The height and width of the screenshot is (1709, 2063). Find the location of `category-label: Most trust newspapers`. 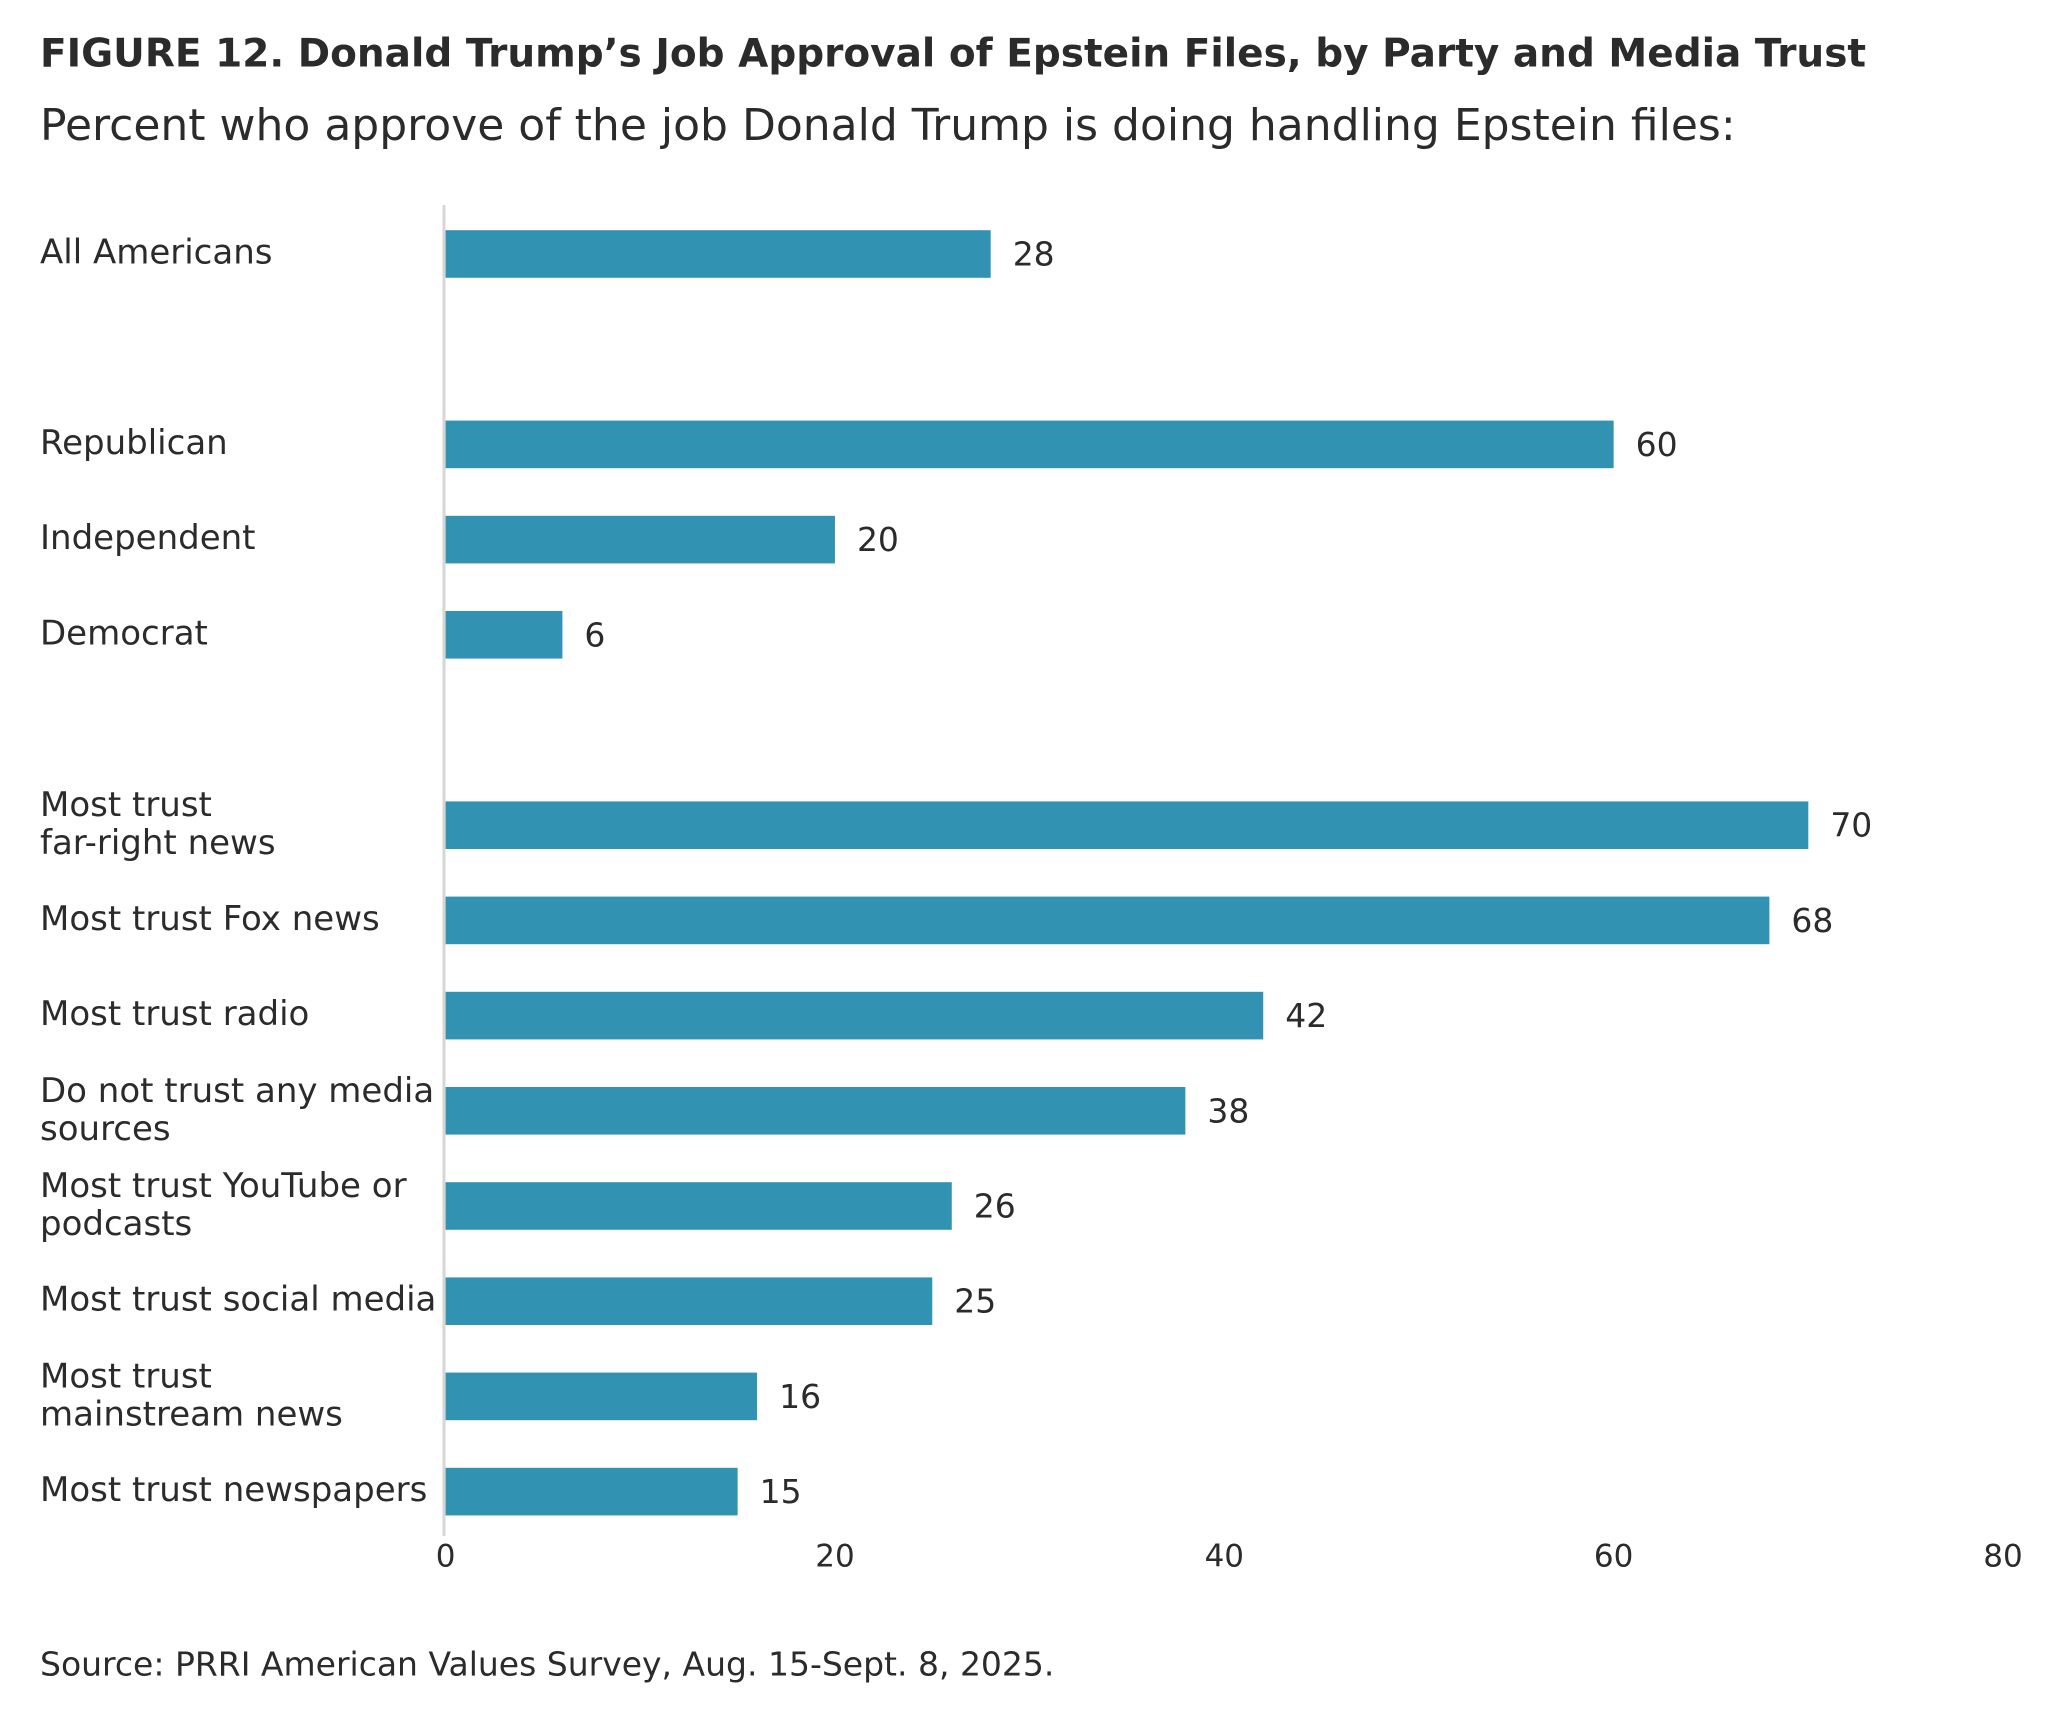

category-label: Most trust newspapers is located at coordinates (233, 1490).